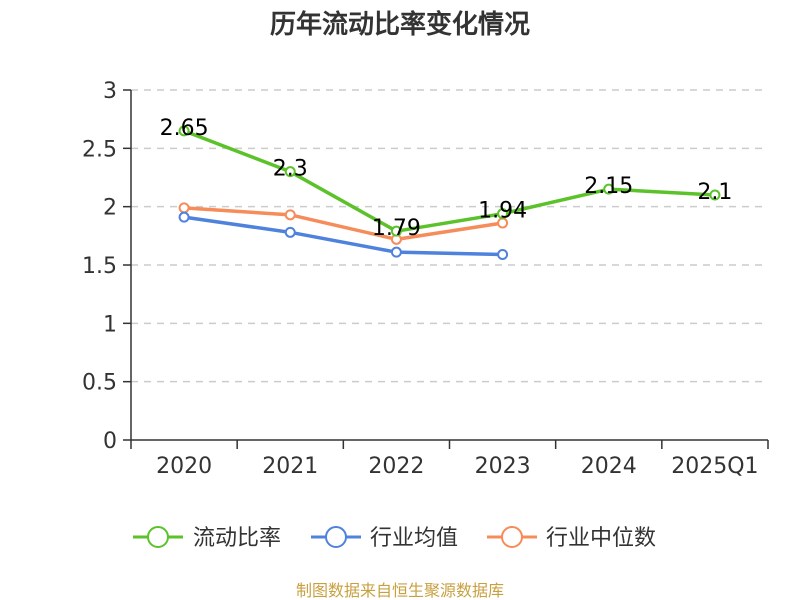 The width and height of the screenshot is (800, 600). Describe the element at coordinates (110, 208) in the screenshot. I see `y-tick-label: 2` at that location.